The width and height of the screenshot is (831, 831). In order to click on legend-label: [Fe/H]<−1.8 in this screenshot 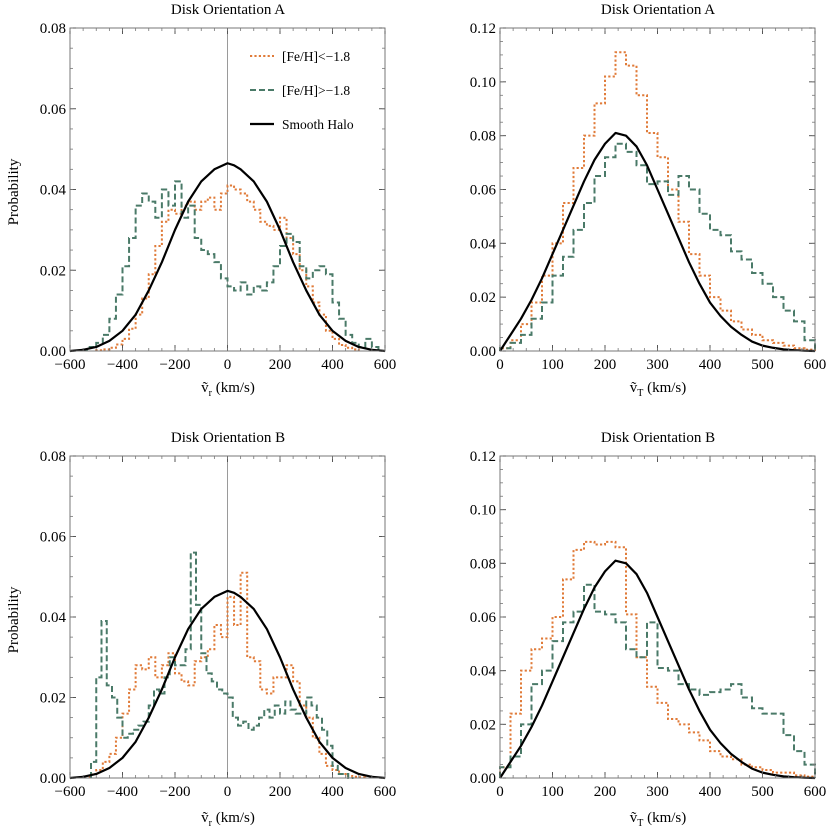, I will do `click(316, 56)`.